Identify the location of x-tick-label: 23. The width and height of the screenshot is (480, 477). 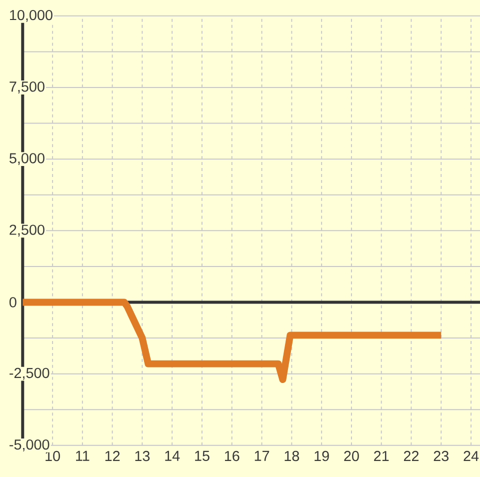
(441, 456).